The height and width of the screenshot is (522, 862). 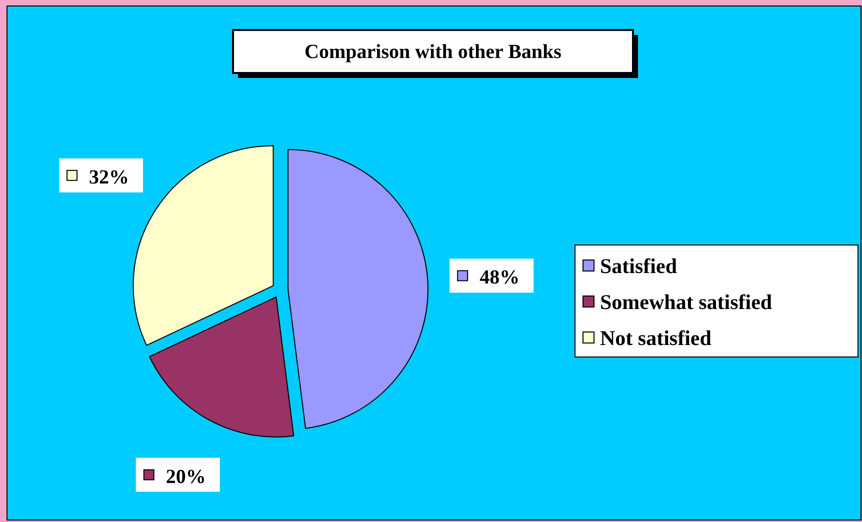 What do you see at coordinates (109, 177) in the screenshot?
I see `data-label: 32%` at bounding box center [109, 177].